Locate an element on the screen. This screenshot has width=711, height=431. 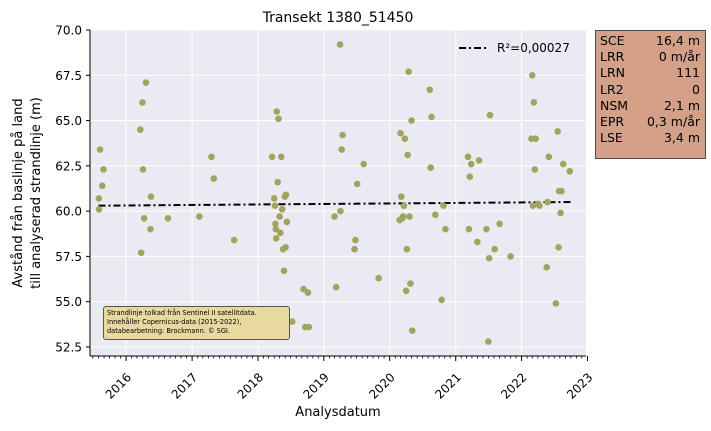
stat-key: NSM is located at coordinates (614, 105).